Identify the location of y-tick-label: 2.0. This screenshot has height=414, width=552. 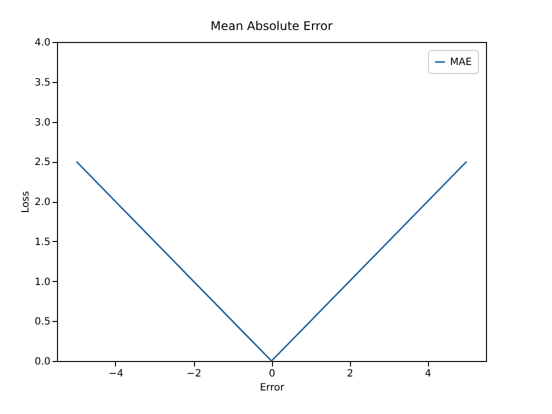
(42, 202).